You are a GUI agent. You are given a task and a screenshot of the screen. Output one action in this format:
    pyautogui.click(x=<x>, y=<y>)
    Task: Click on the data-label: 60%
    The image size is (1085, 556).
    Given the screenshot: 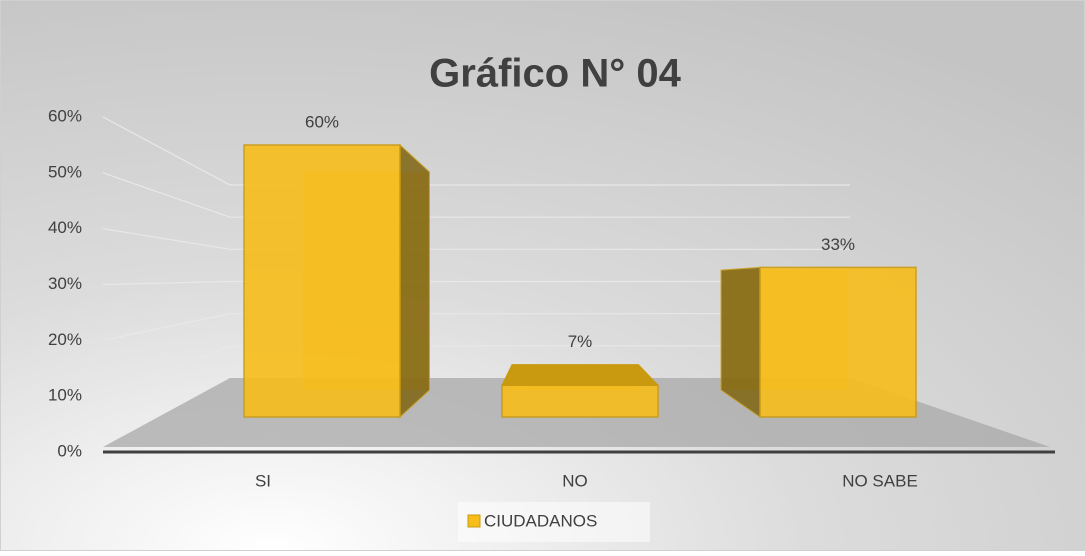 What is the action you would take?
    pyautogui.click(x=322, y=121)
    